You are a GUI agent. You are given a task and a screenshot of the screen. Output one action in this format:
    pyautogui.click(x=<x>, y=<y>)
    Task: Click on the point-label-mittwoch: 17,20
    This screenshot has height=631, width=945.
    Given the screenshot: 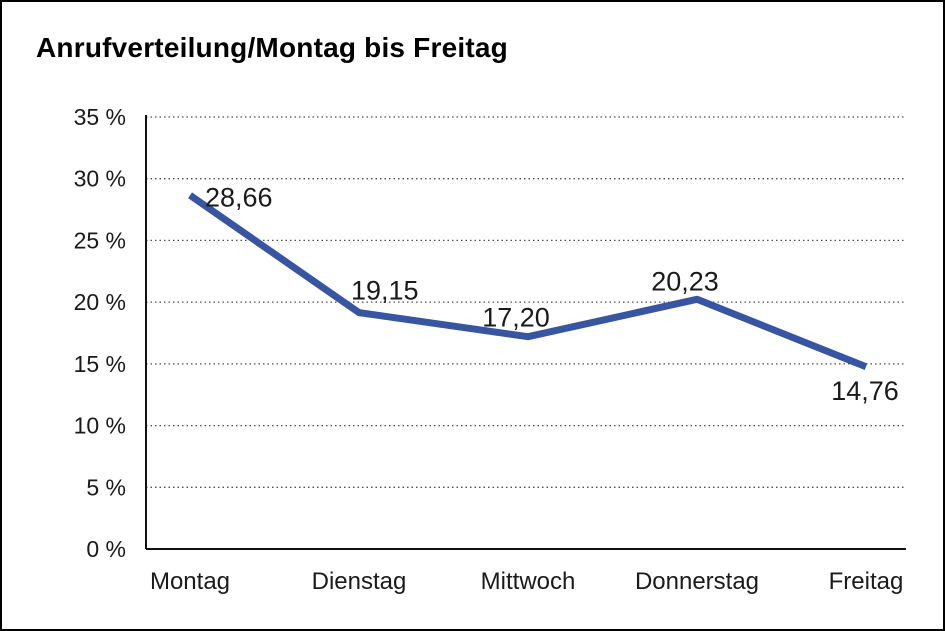 What is the action you would take?
    pyautogui.click(x=516, y=318)
    